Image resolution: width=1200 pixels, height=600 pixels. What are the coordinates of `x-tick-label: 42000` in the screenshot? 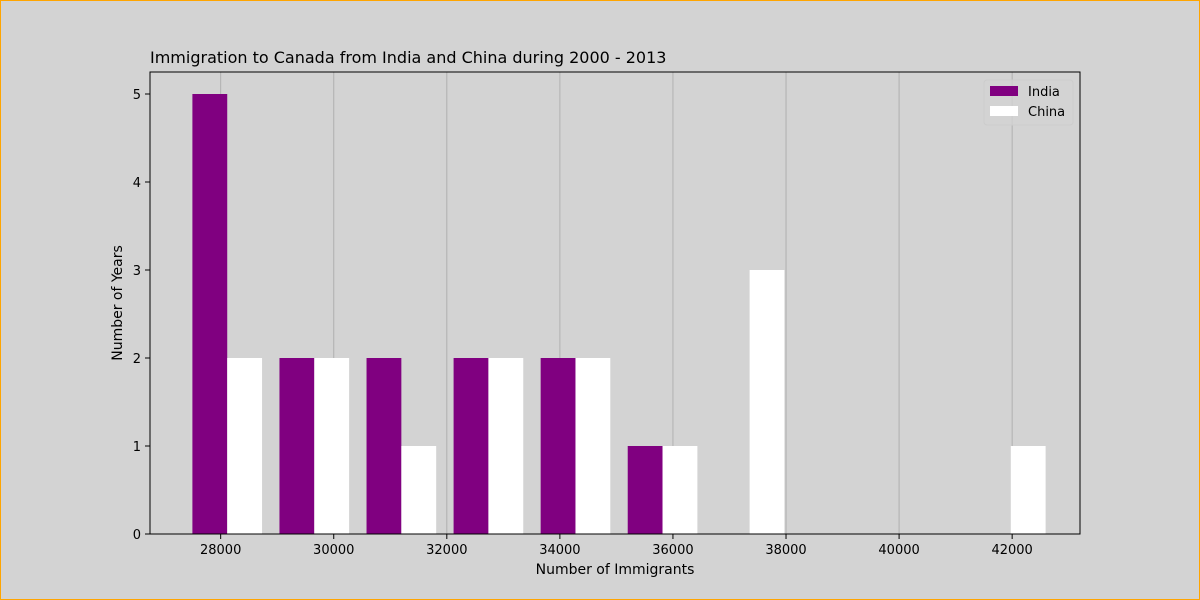 It's located at (1011, 550).